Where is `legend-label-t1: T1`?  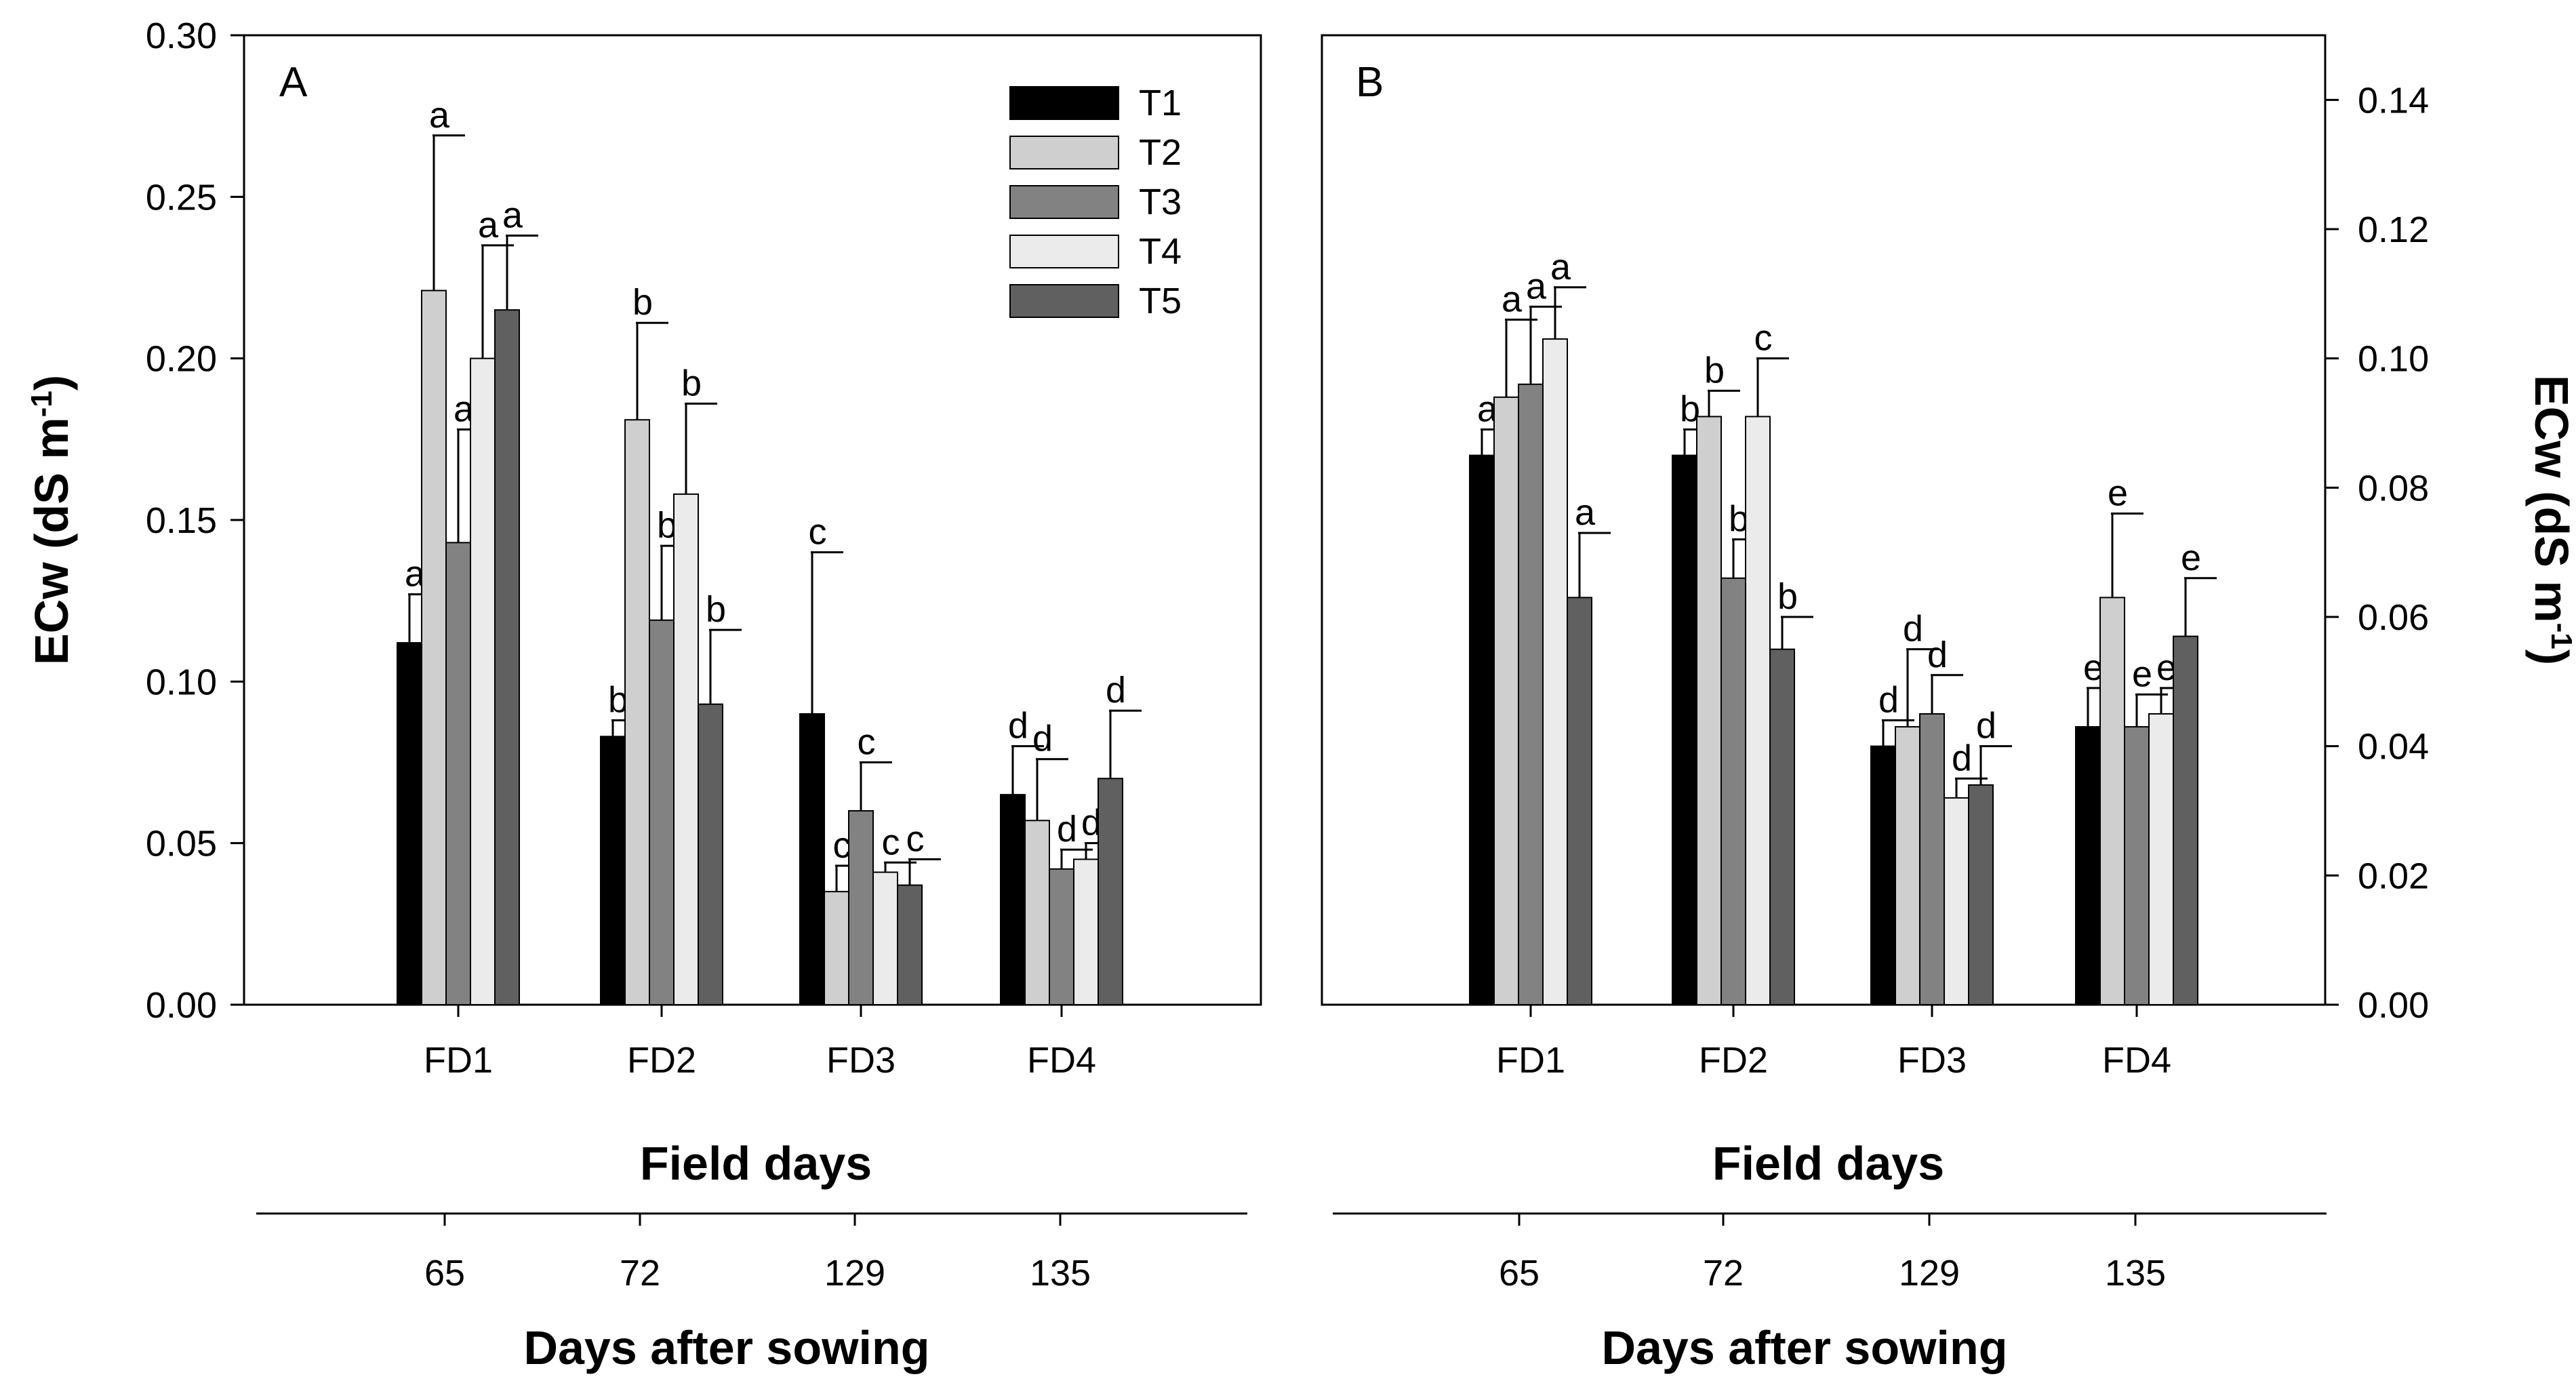
legend-label-t1: T1 is located at coordinates (1160, 103).